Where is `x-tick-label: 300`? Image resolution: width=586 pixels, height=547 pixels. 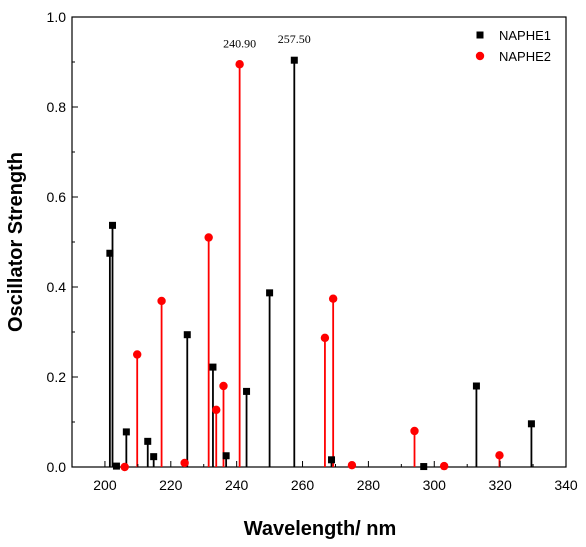
x-tick-label: 300 is located at coordinates (435, 485).